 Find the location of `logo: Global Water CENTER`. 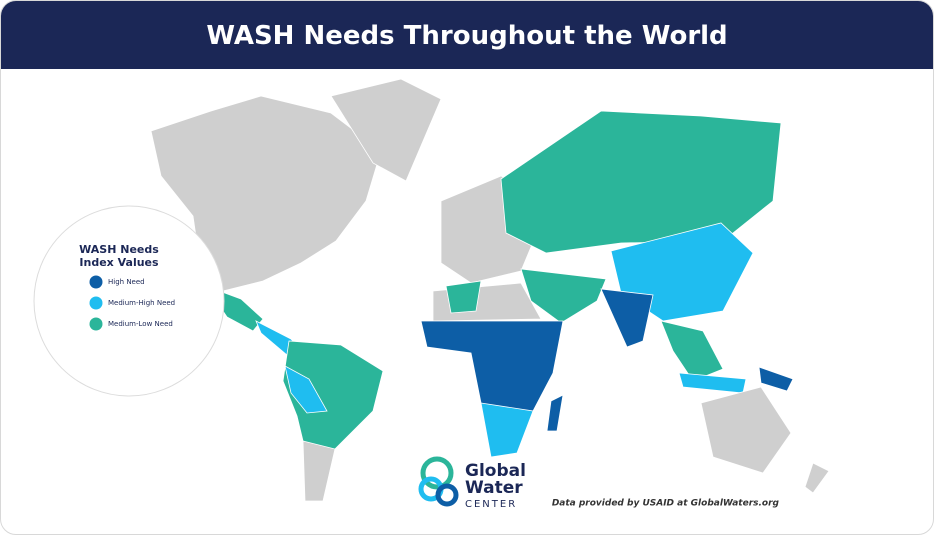

logo: Global Water CENTER is located at coordinates (472, 483).